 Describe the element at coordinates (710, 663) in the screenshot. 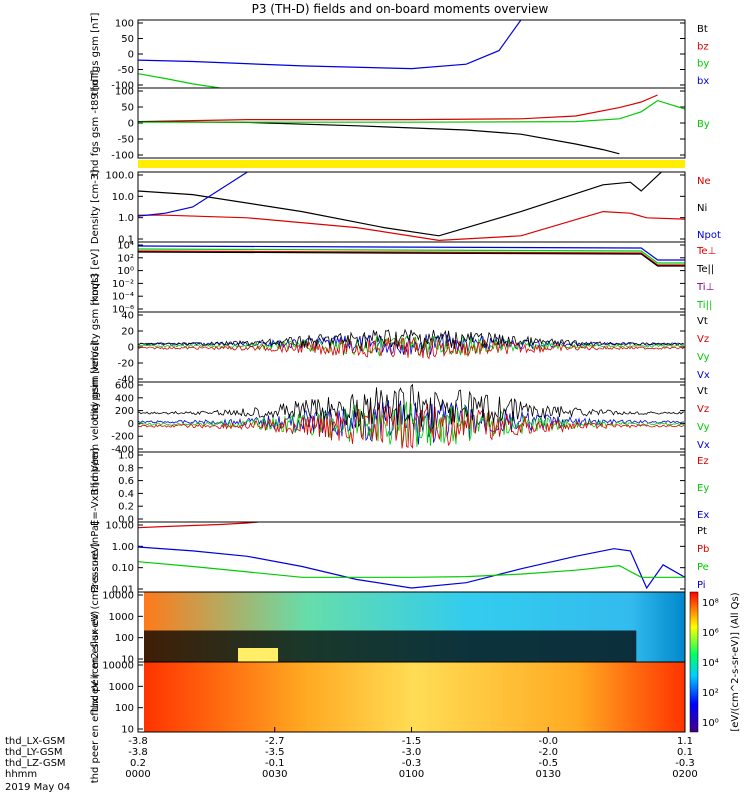

I see `colorbar-tick: 10⁴` at that location.